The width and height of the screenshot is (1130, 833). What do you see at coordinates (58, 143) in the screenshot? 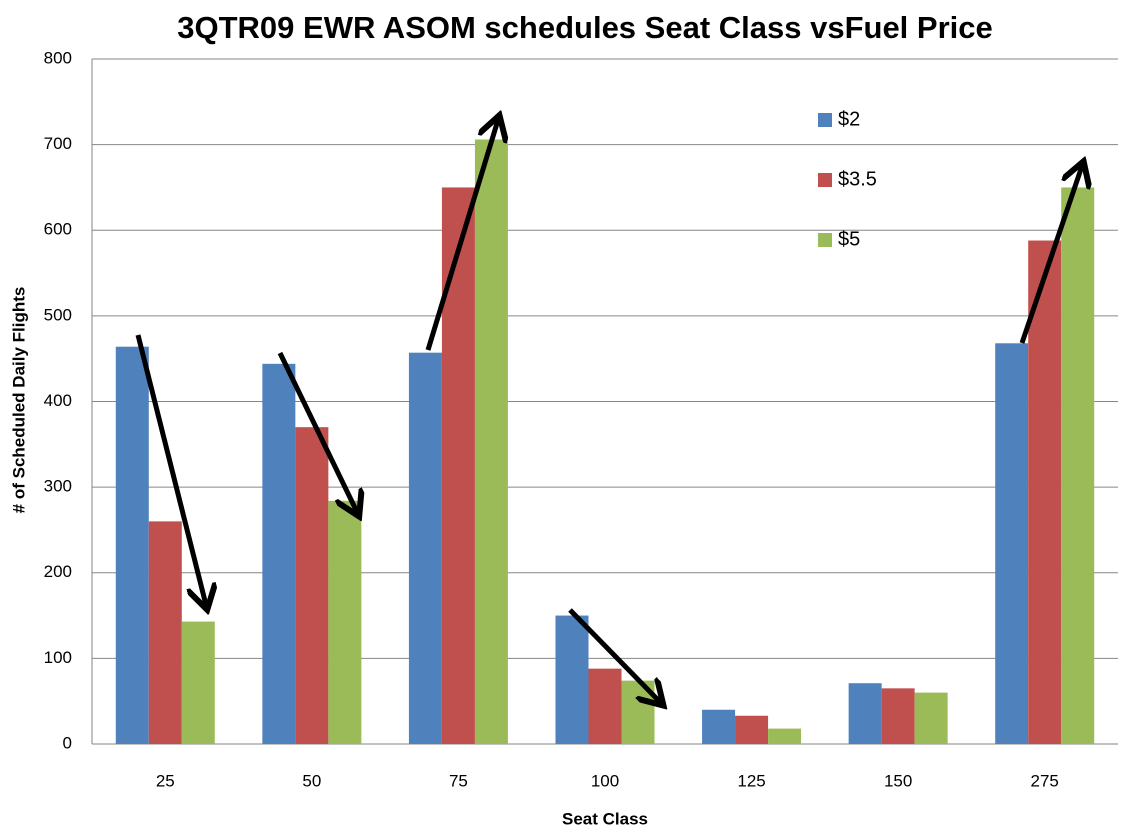
I see `y-tick-label: 700` at bounding box center [58, 143].